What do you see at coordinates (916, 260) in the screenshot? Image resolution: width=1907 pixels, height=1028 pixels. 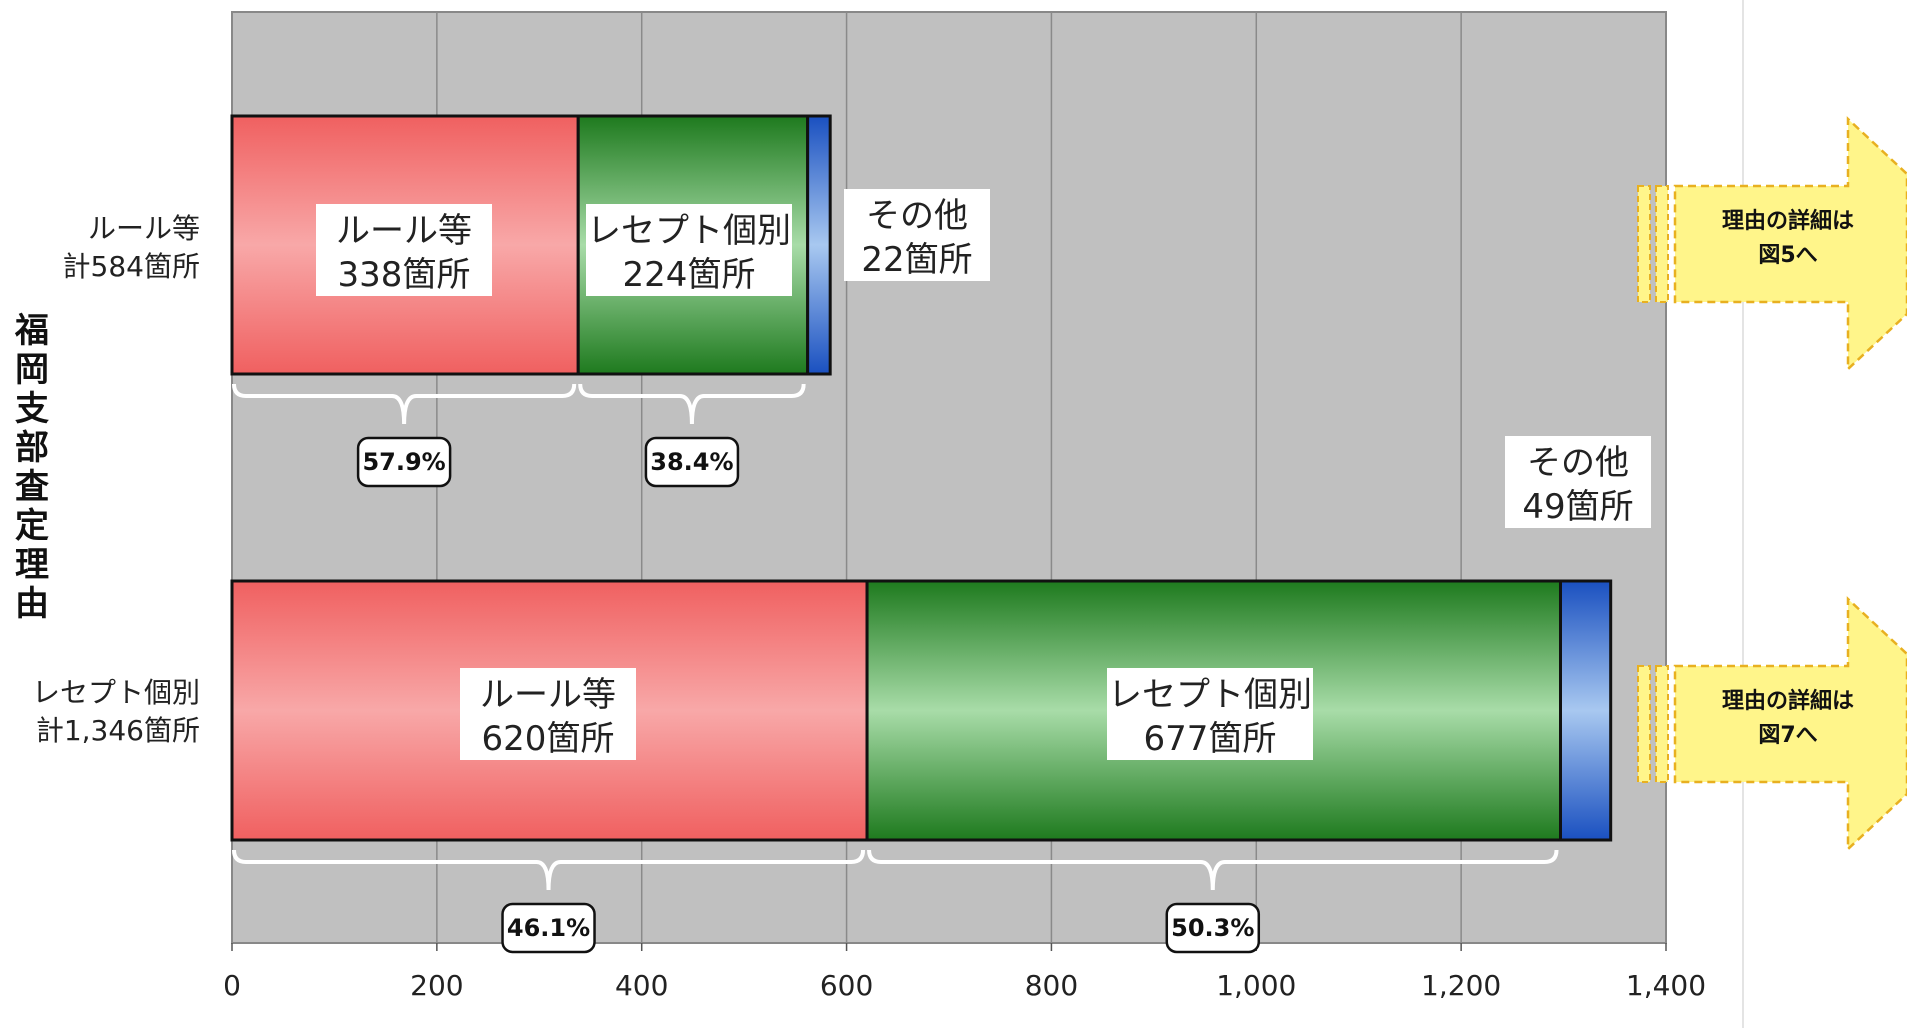 I see `segment-label-line2: 22箇所` at bounding box center [916, 260].